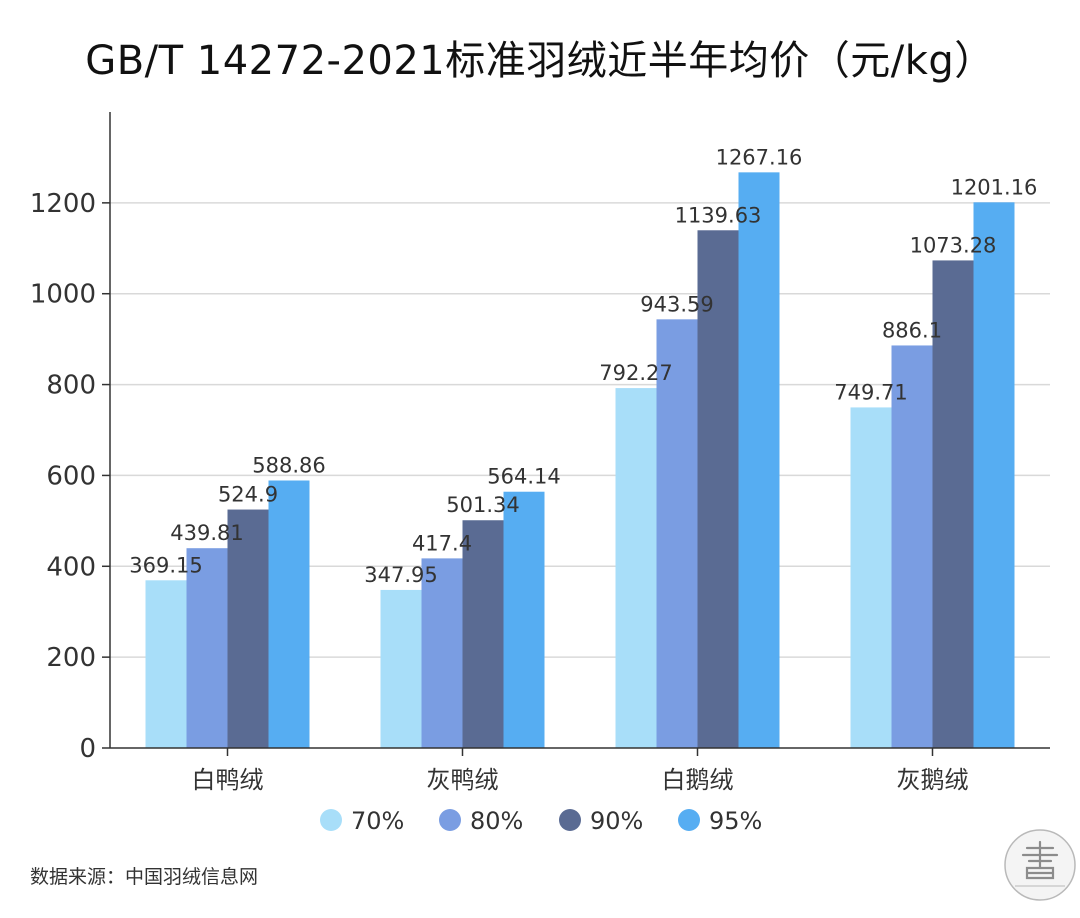 The width and height of the screenshot is (1080, 918). What do you see at coordinates (496, 821) in the screenshot?
I see `legend-label: 80%` at bounding box center [496, 821].